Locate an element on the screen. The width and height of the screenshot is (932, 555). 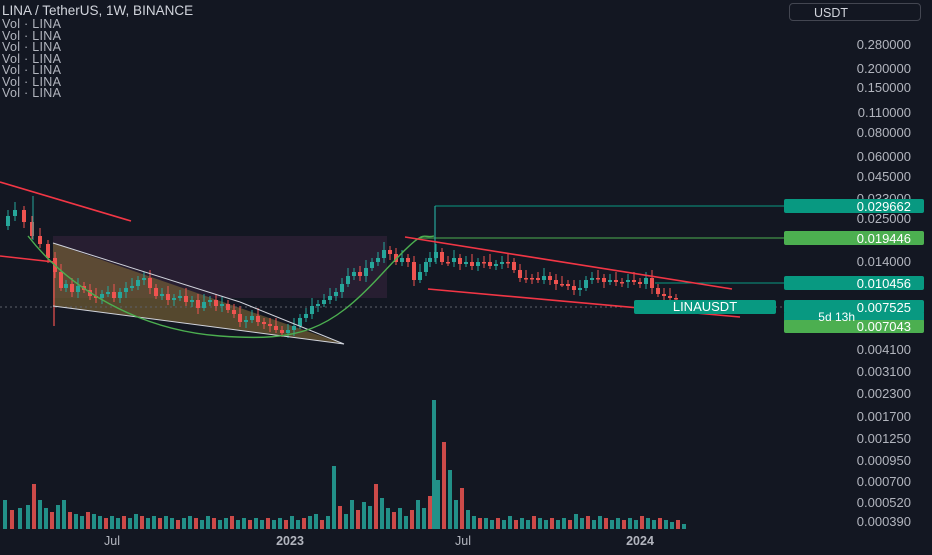
channel-upper-line is located at coordinates (568, 263).